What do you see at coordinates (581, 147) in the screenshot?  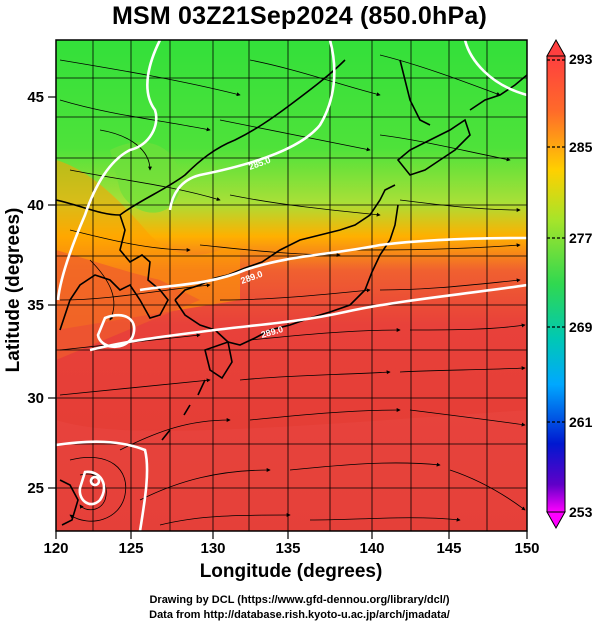 I see `colorbar-label: 285` at bounding box center [581, 147].